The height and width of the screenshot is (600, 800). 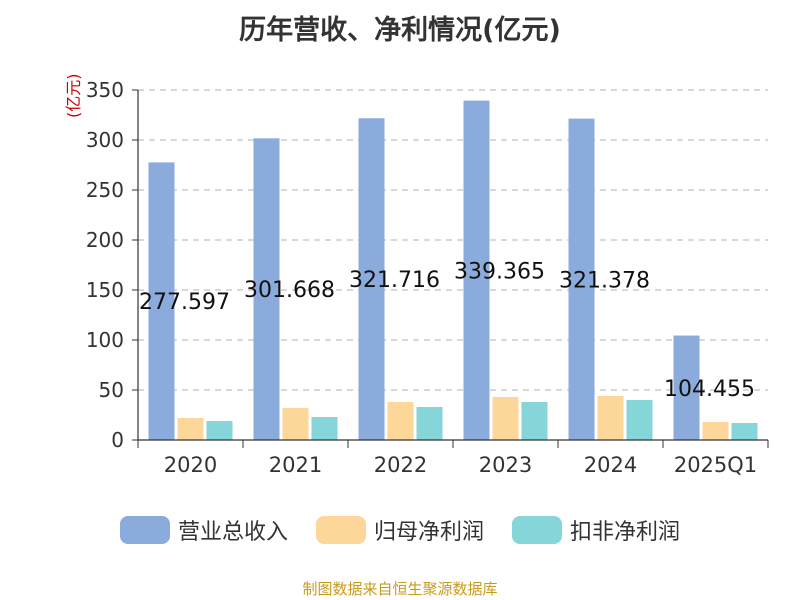 What do you see at coordinates (625, 532) in the screenshot?
I see `legend-label-deducted-net-profit: 扣非净利润` at bounding box center [625, 532].